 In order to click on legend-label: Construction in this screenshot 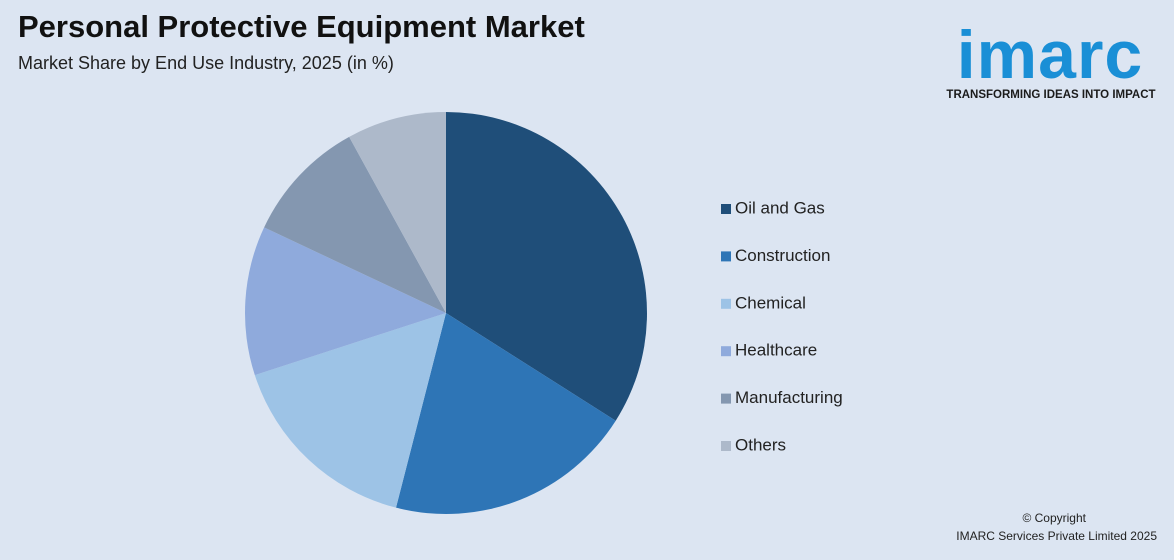, I will do `click(782, 255)`.